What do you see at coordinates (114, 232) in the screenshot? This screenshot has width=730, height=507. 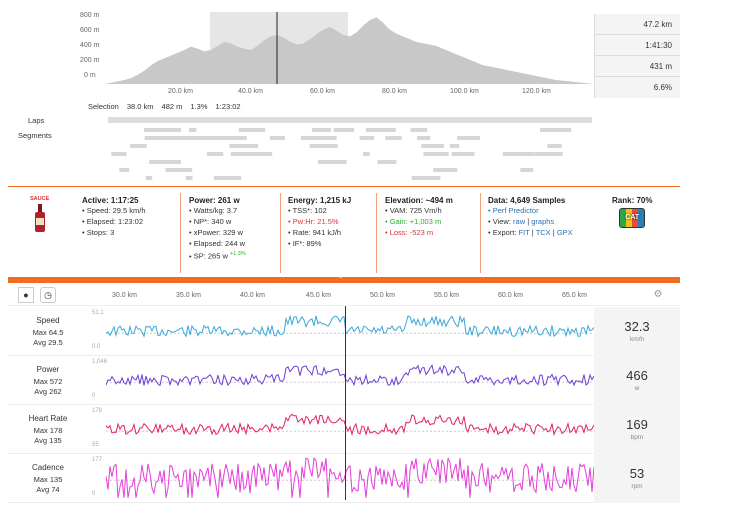 I see `stat-row: Stops: 3` at bounding box center [114, 232].